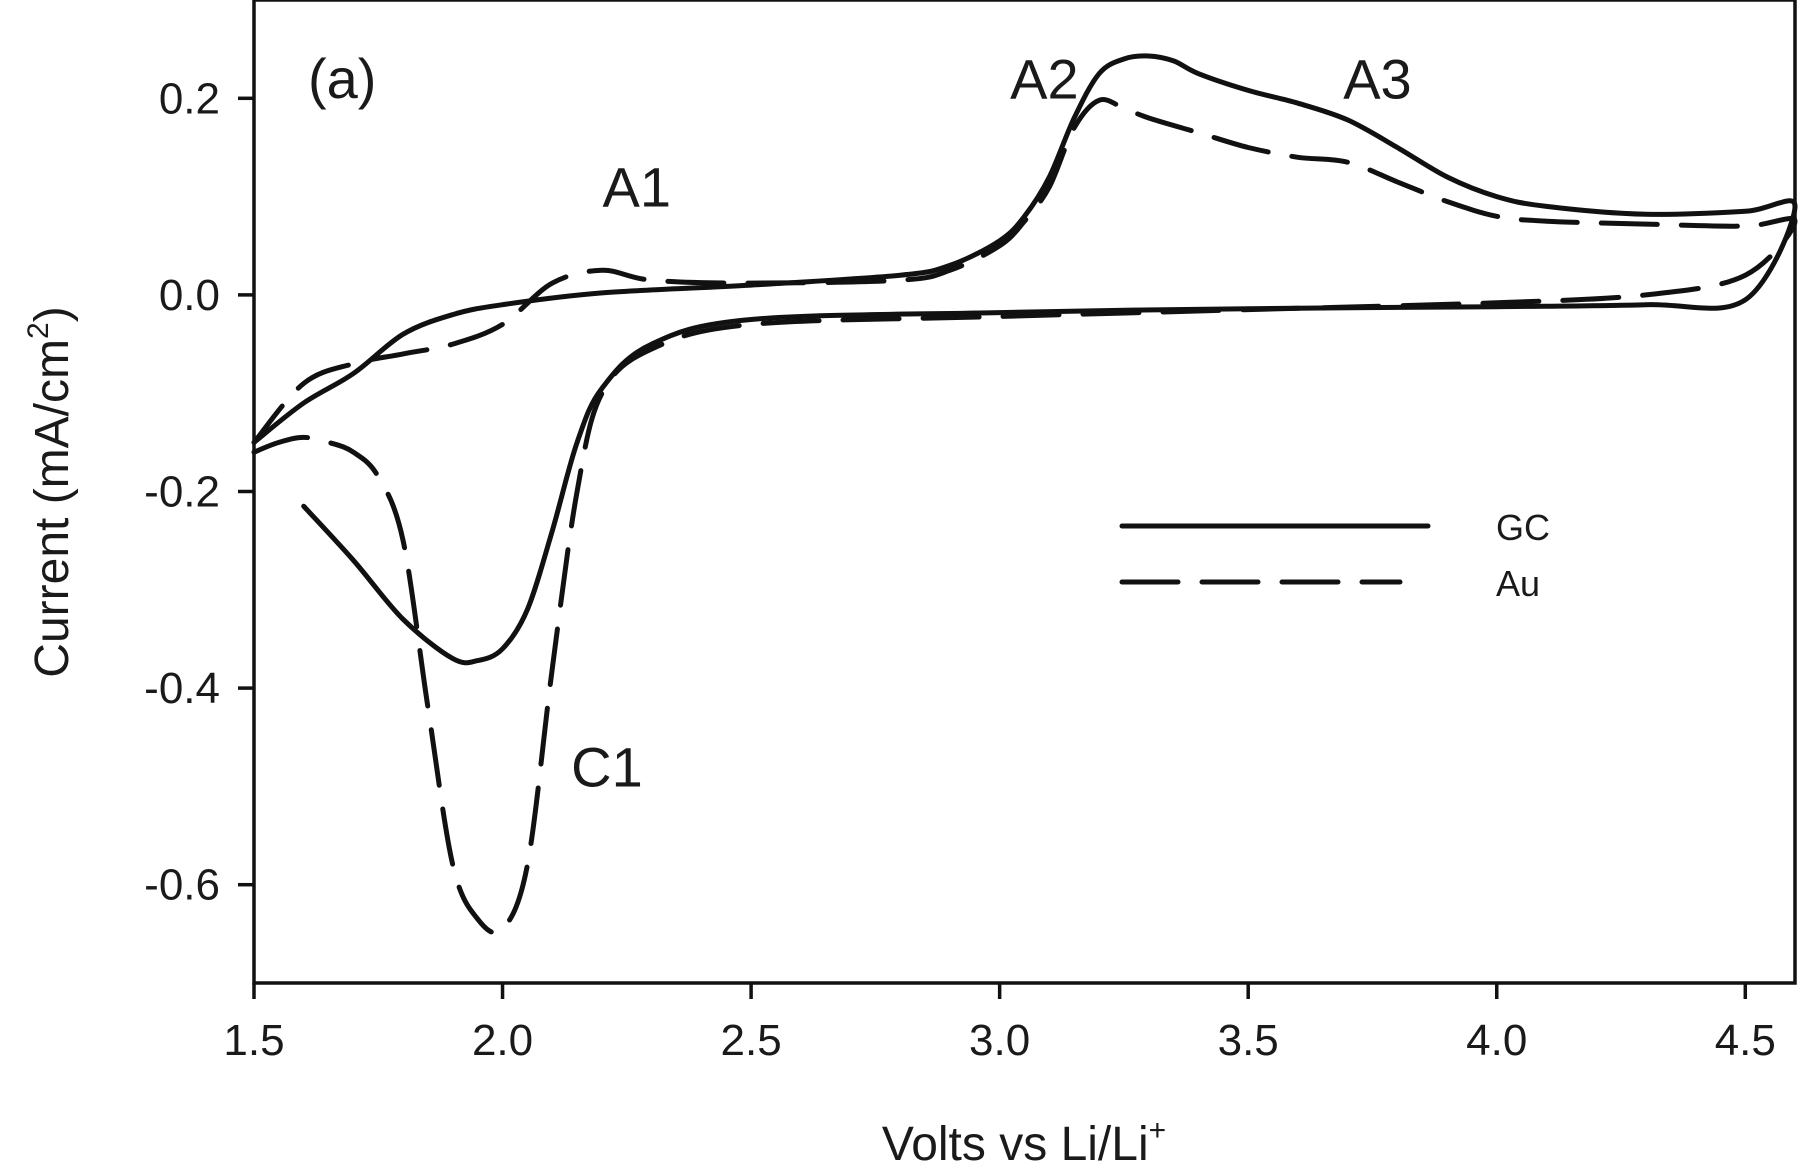 Image resolution: width=1800 pixels, height=1173 pixels. Describe the element at coordinates (1248, 1040) in the screenshot. I see `x-tick-label: 3.5` at that location.